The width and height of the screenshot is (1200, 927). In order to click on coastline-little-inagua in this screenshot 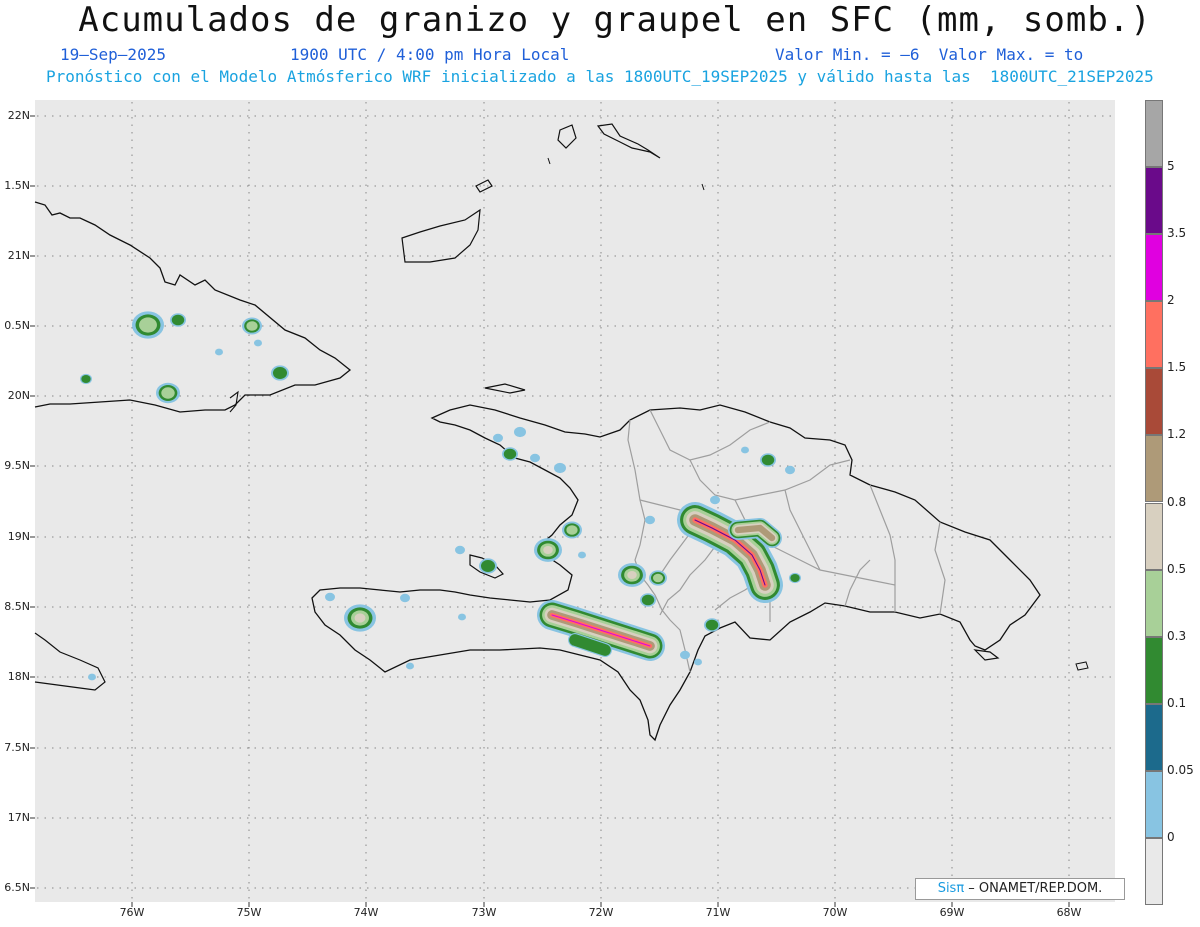, I will do `click(484, 186)`.